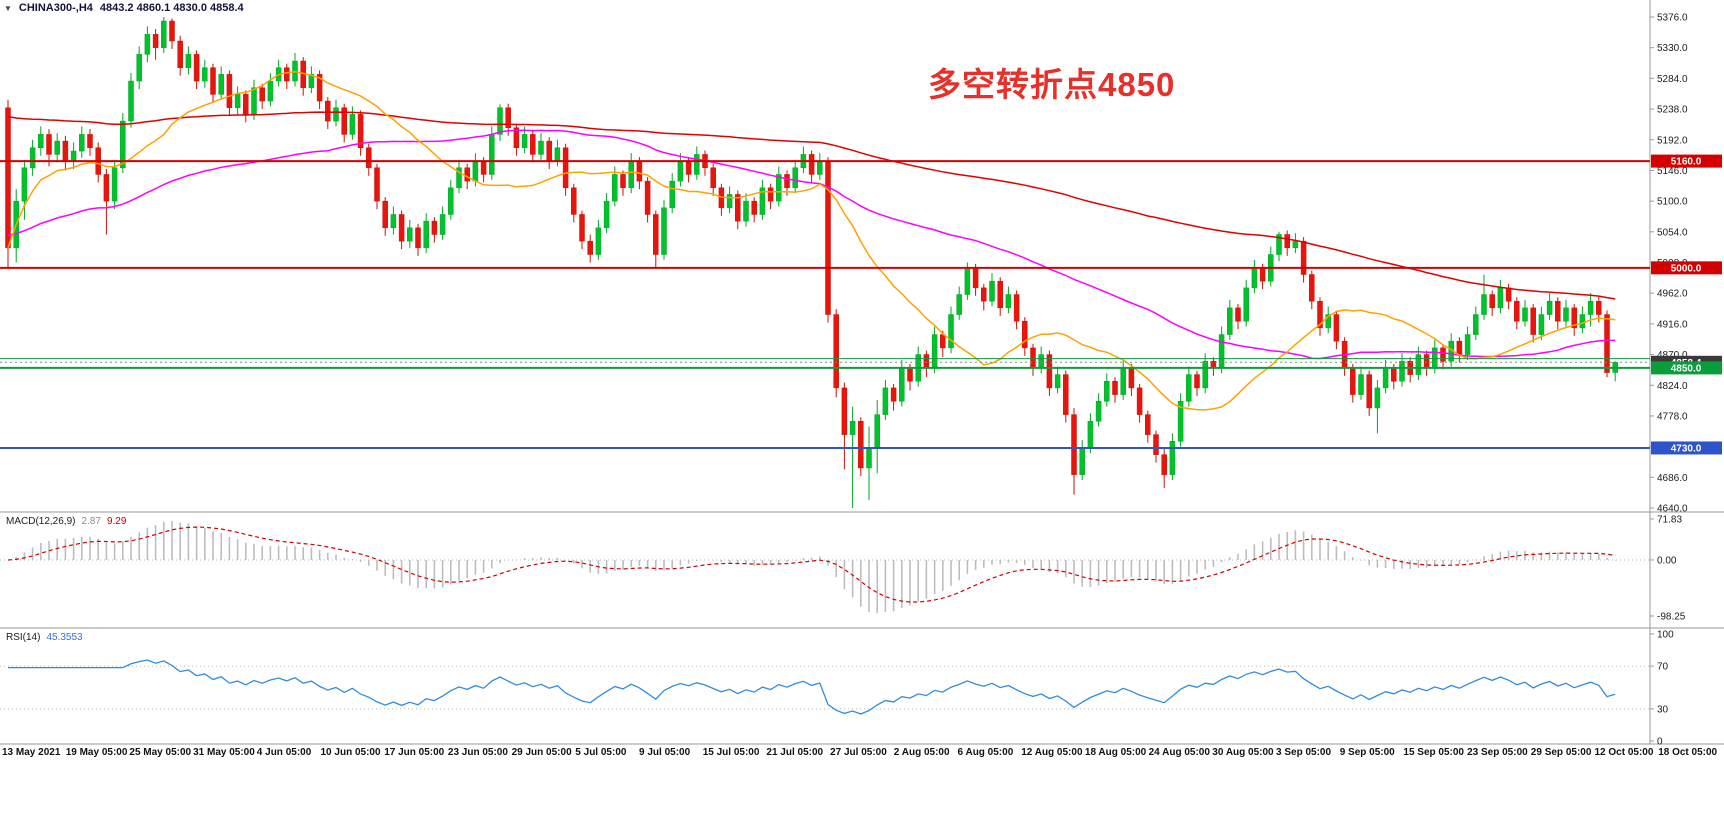 This screenshot has width=1724, height=837. What do you see at coordinates (665, 752) in the screenshot?
I see `time-axis-label: 9 Jul 05:00` at bounding box center [665, 752].